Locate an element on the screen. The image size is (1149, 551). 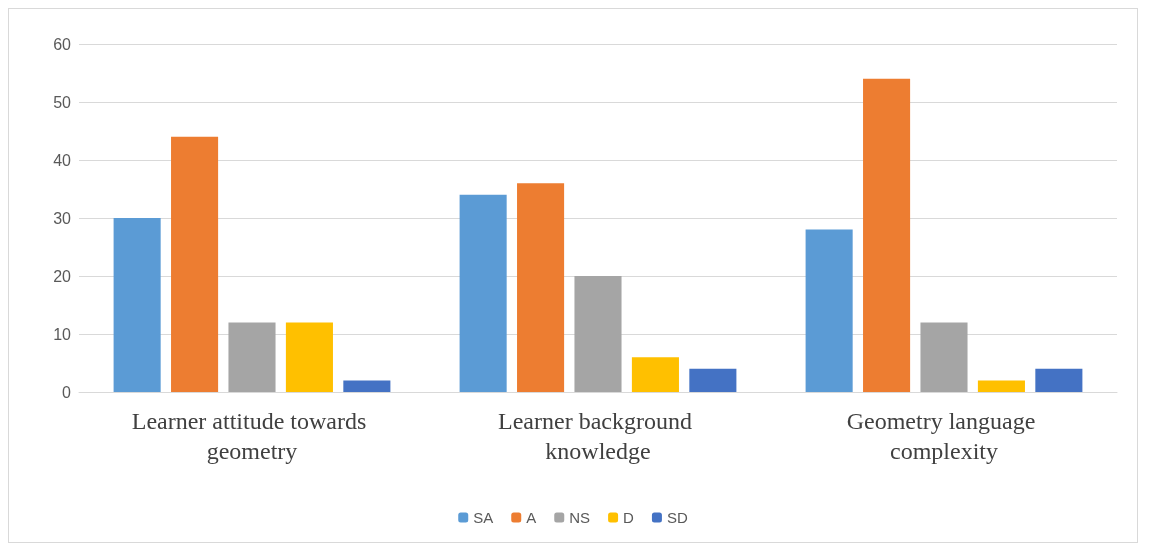
y-tick-label: 50 is located at coordinates (62, 102).